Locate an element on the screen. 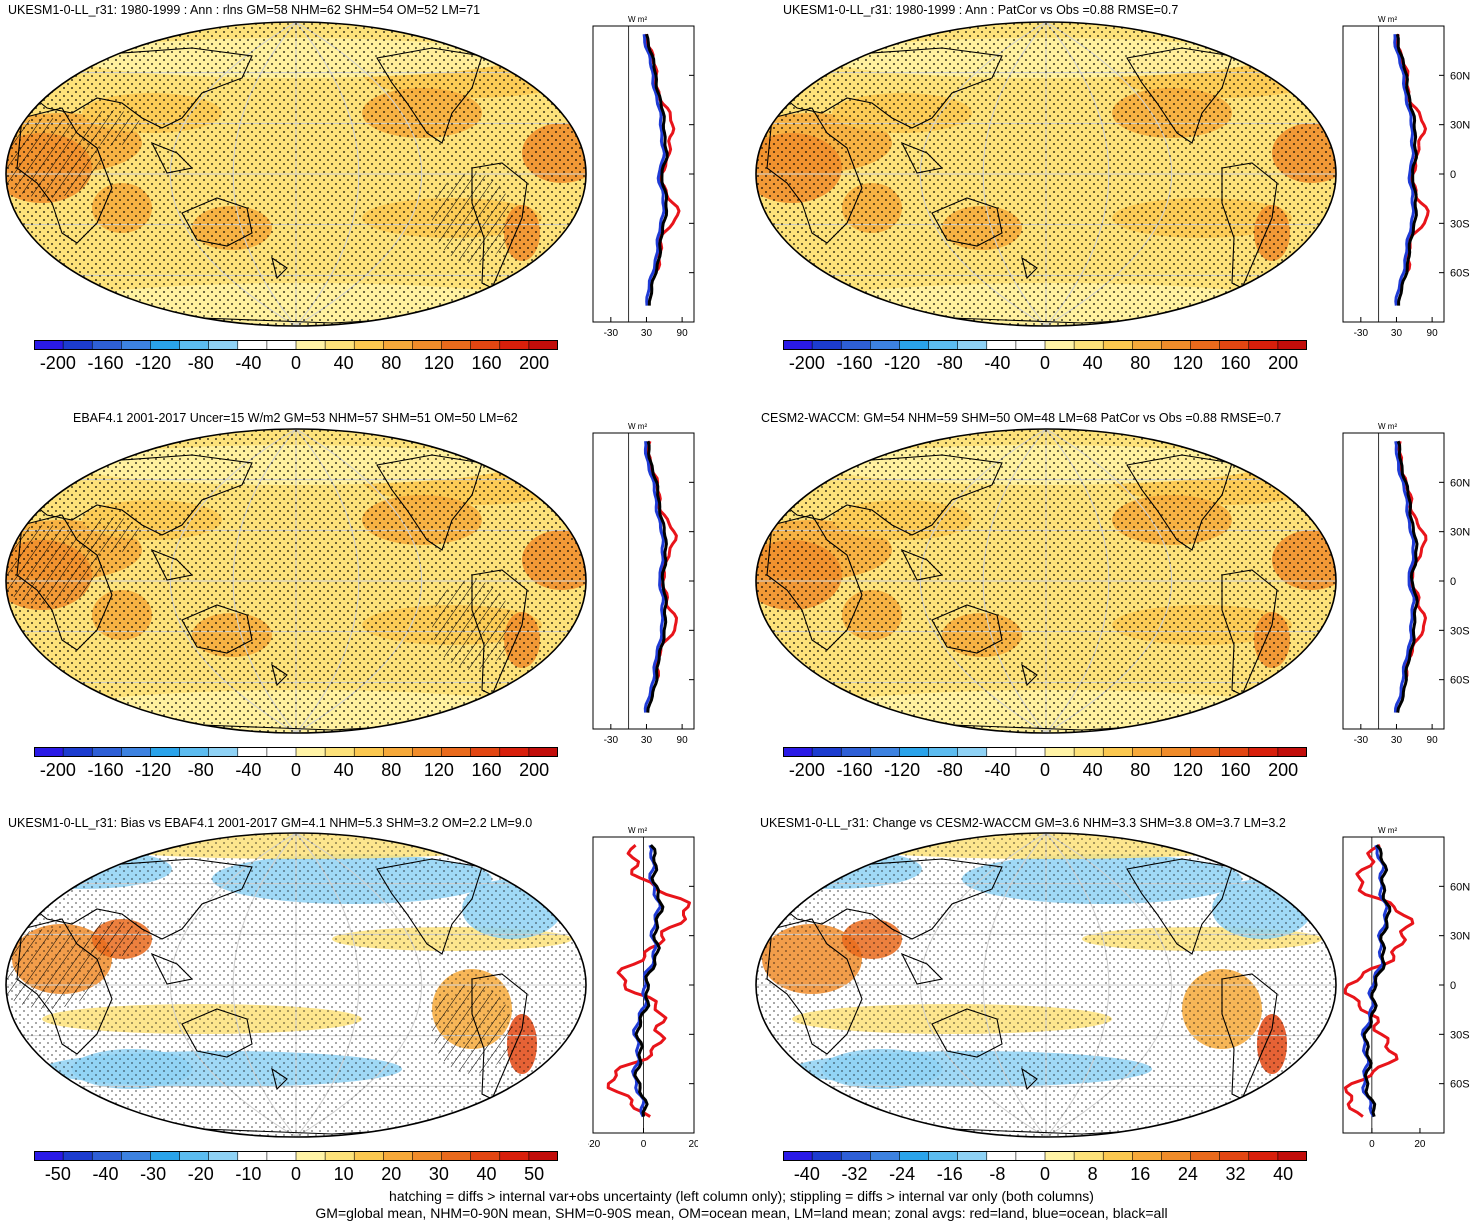 This screenshot has height=1221, width=1483. panel-2-colorbar-ticks: -200 -160 -120 -80 -40 0 40 80 120 160 200 is located at coordinates (1045, 365).